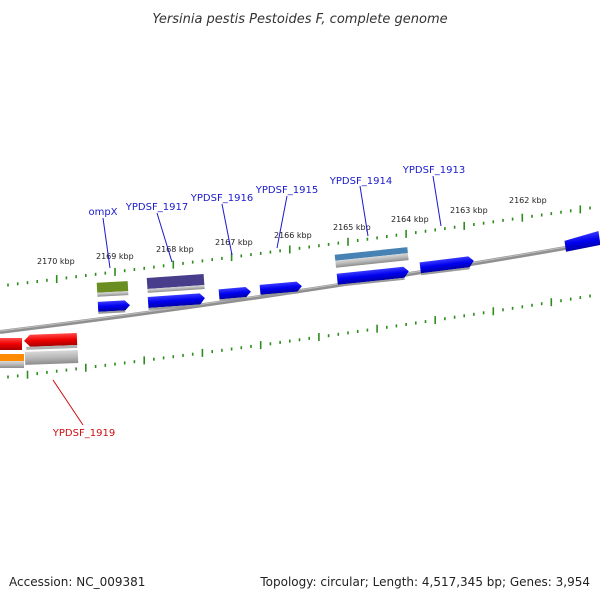 The height and width of the screenshot is (600, 600). What do you see at coordinates (437, 201) in the screenshot?
I see `leader-ypdsf-1913` at bounding box center [437, 201].